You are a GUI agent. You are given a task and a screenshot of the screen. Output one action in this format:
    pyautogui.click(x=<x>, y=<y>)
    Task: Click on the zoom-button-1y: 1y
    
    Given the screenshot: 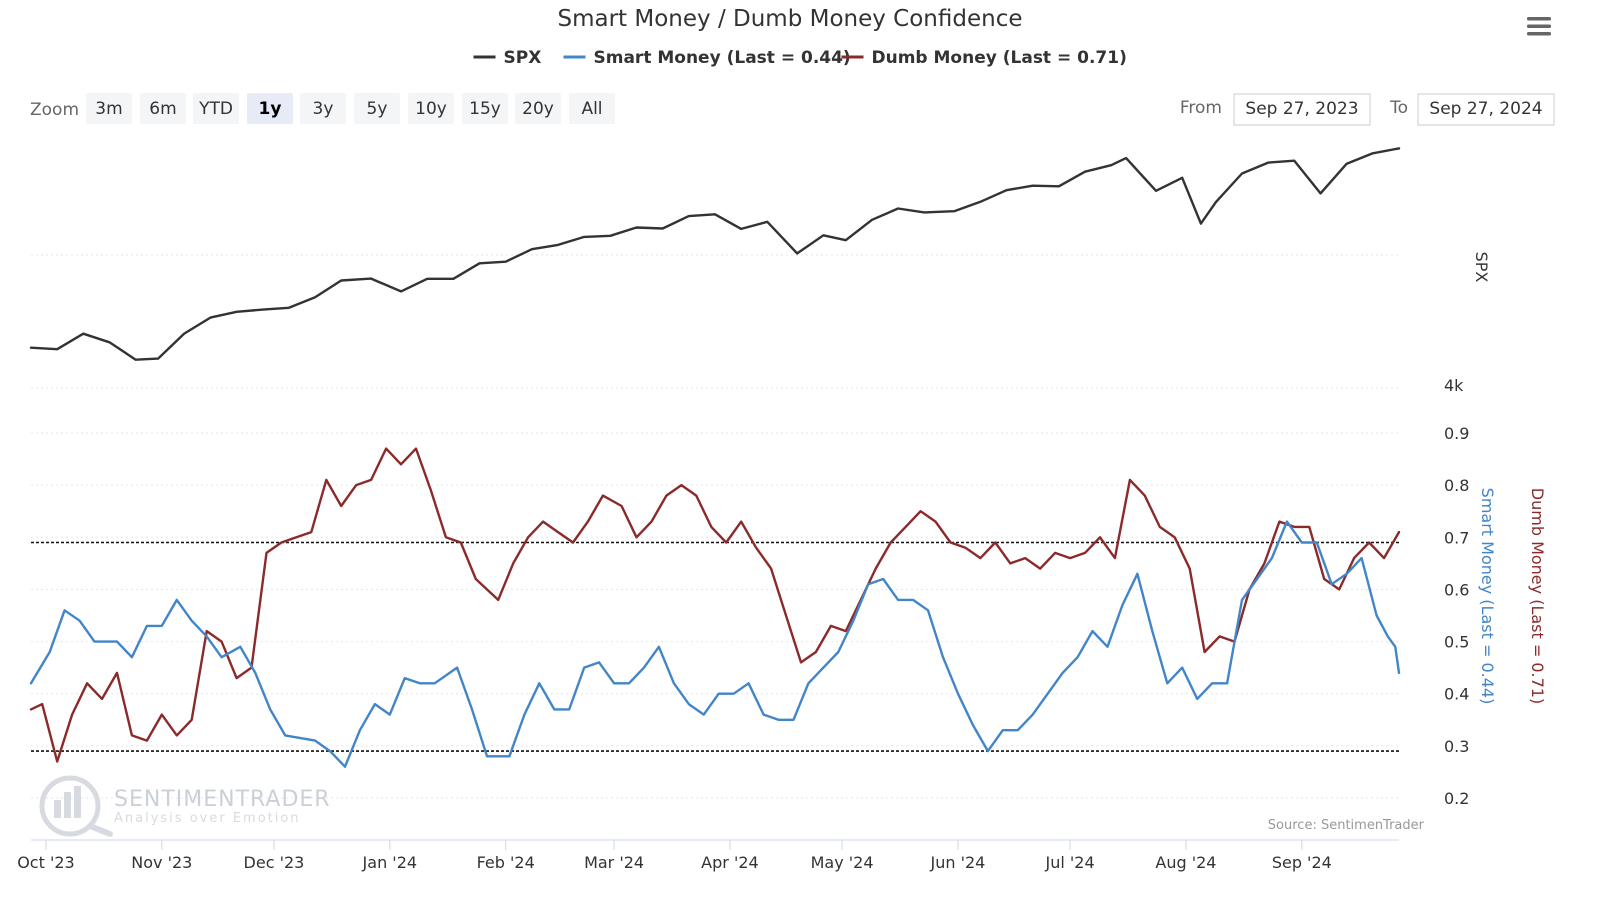 What is the action you would take?
    pyautogui.click(x=270, y=108)
    